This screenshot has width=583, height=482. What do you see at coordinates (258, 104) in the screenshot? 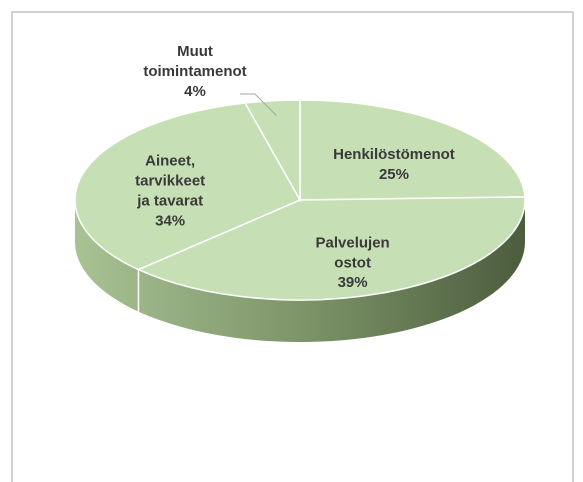
I see `leader-line` at bounding box center [258, 104].